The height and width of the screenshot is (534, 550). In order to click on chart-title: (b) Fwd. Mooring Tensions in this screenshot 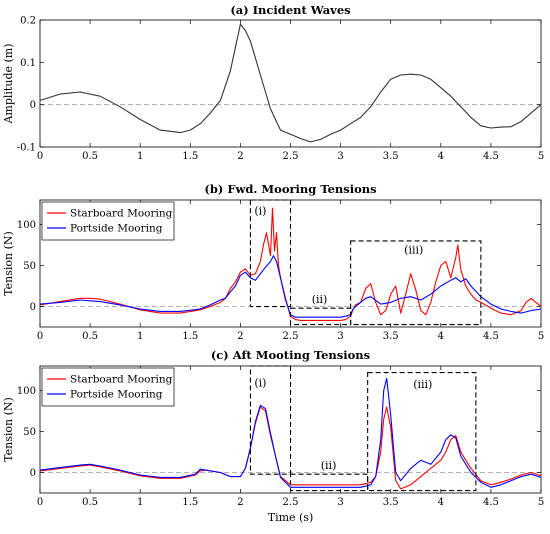, I will do `click(290, 189)`.